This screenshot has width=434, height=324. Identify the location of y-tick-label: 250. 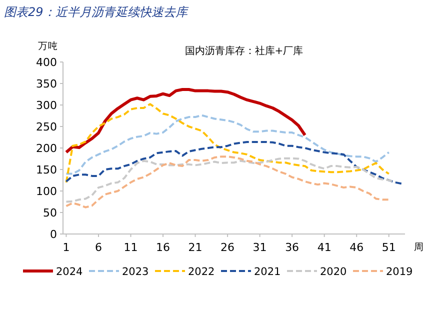
(46, 127).